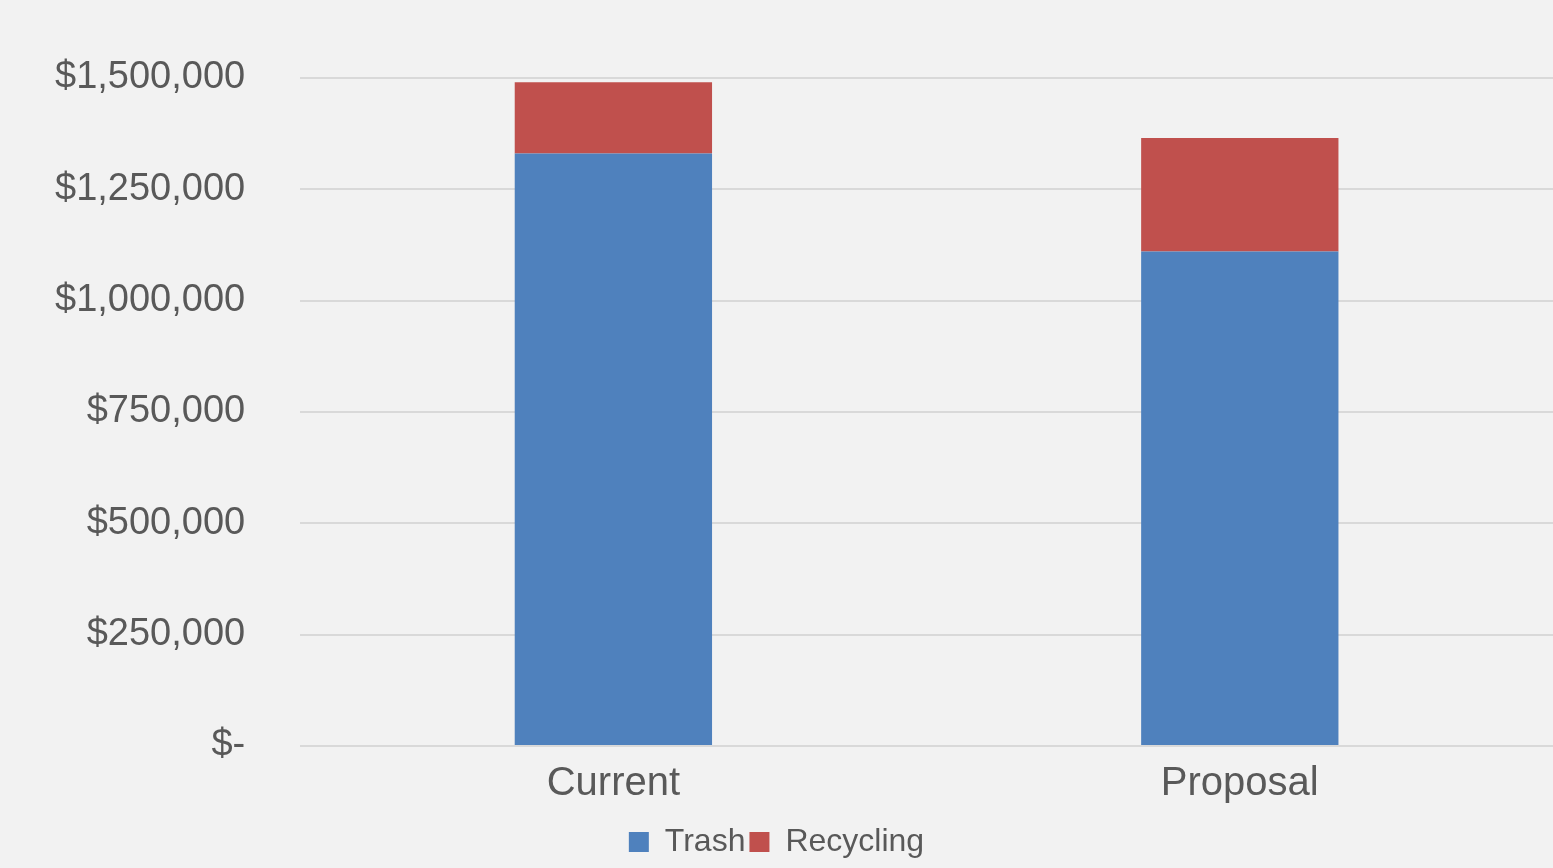  Describe the element at coordinates (166, 632) in the screenshot. I see `y-tick-label: $250,000` at that location.